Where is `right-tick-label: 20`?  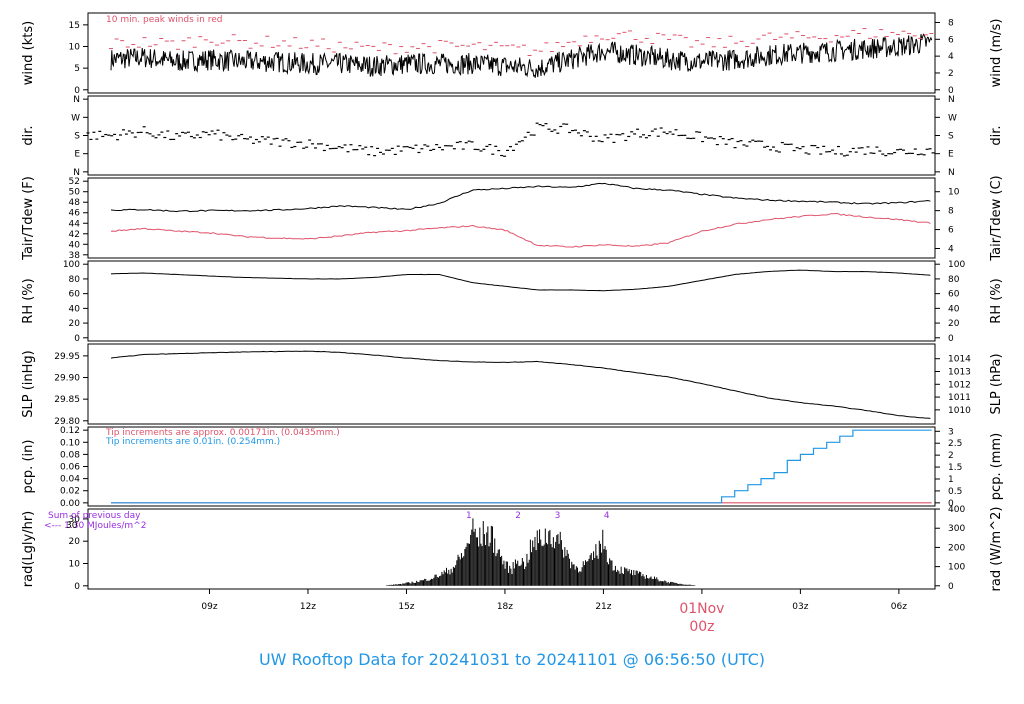 right-tick-label: 20 is located at coordinates (954, 324).